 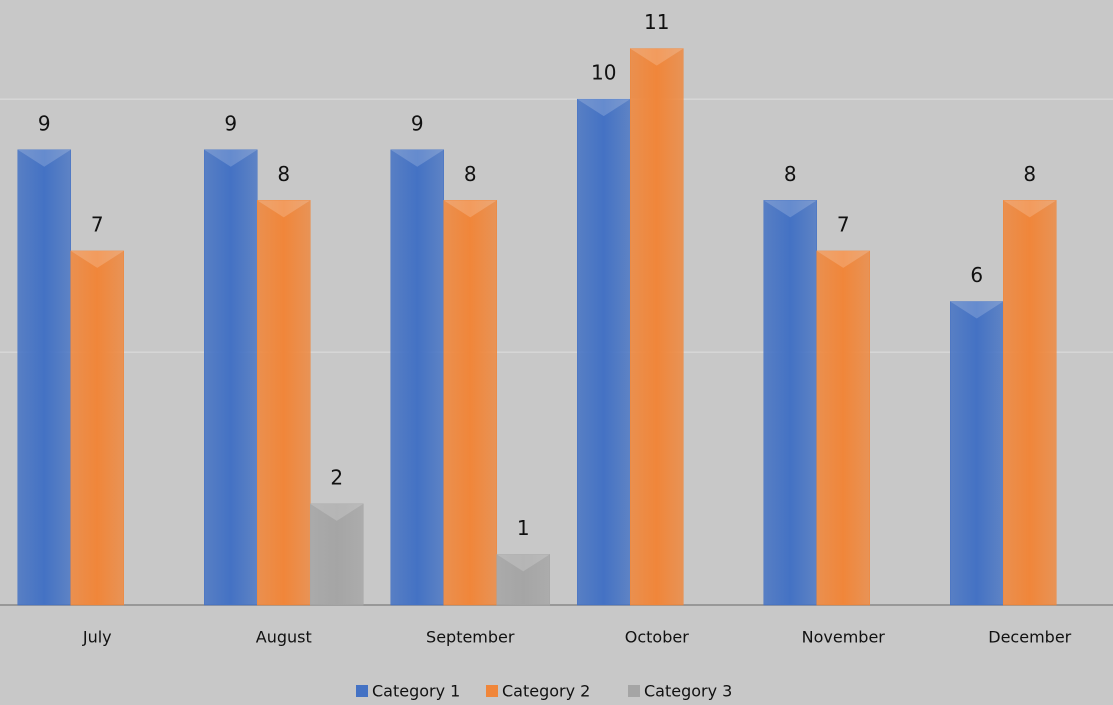 I want to click on value-label: 6, so click(x=976, y=275).